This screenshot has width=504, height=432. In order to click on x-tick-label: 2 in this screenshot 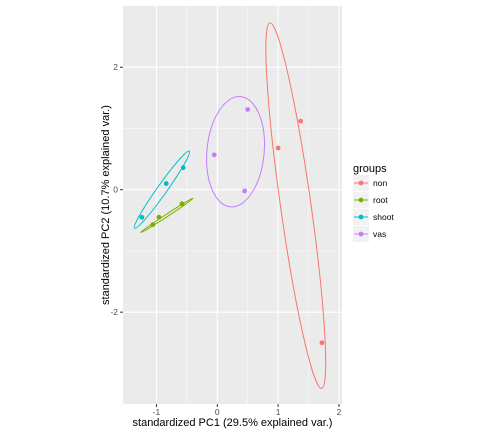, I will do `click(339, 412)`.